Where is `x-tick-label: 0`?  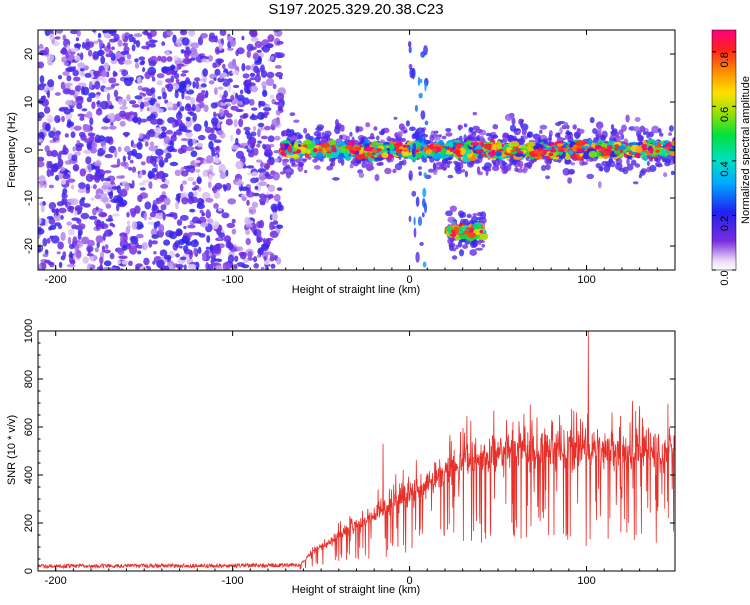
x-tick-label: 0 is located at coordinates (410, 581).